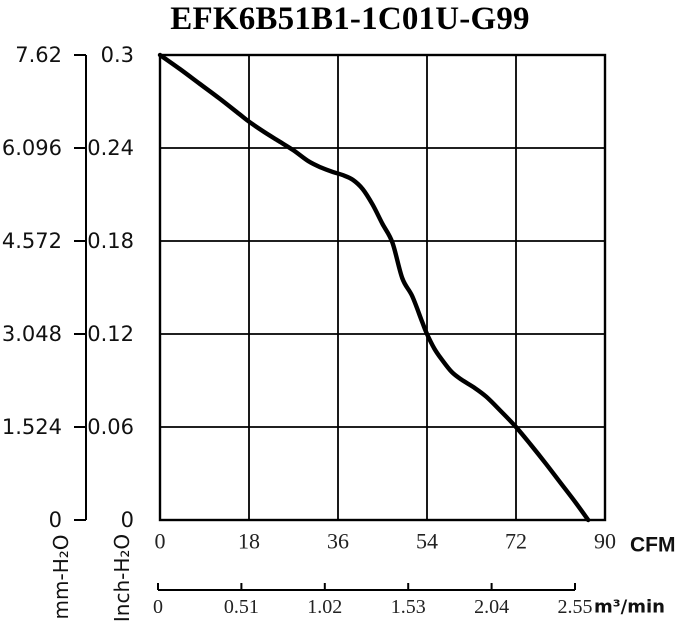 Image resolution: width=700 pixels, height=626 pixels. I want to click on x-tick-m3: 1.02, so click(324, 607).